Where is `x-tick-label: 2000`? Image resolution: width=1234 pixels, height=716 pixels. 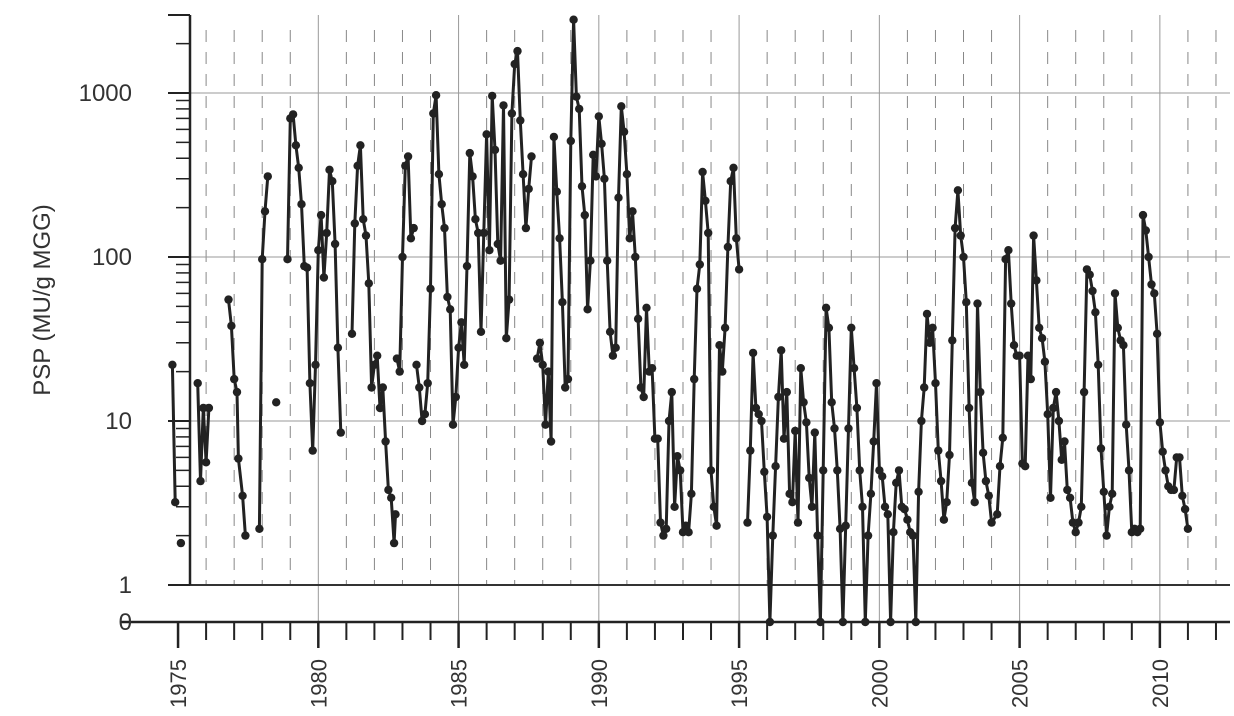
x-tick-label: 2000 is located at coordinates (879, 683).